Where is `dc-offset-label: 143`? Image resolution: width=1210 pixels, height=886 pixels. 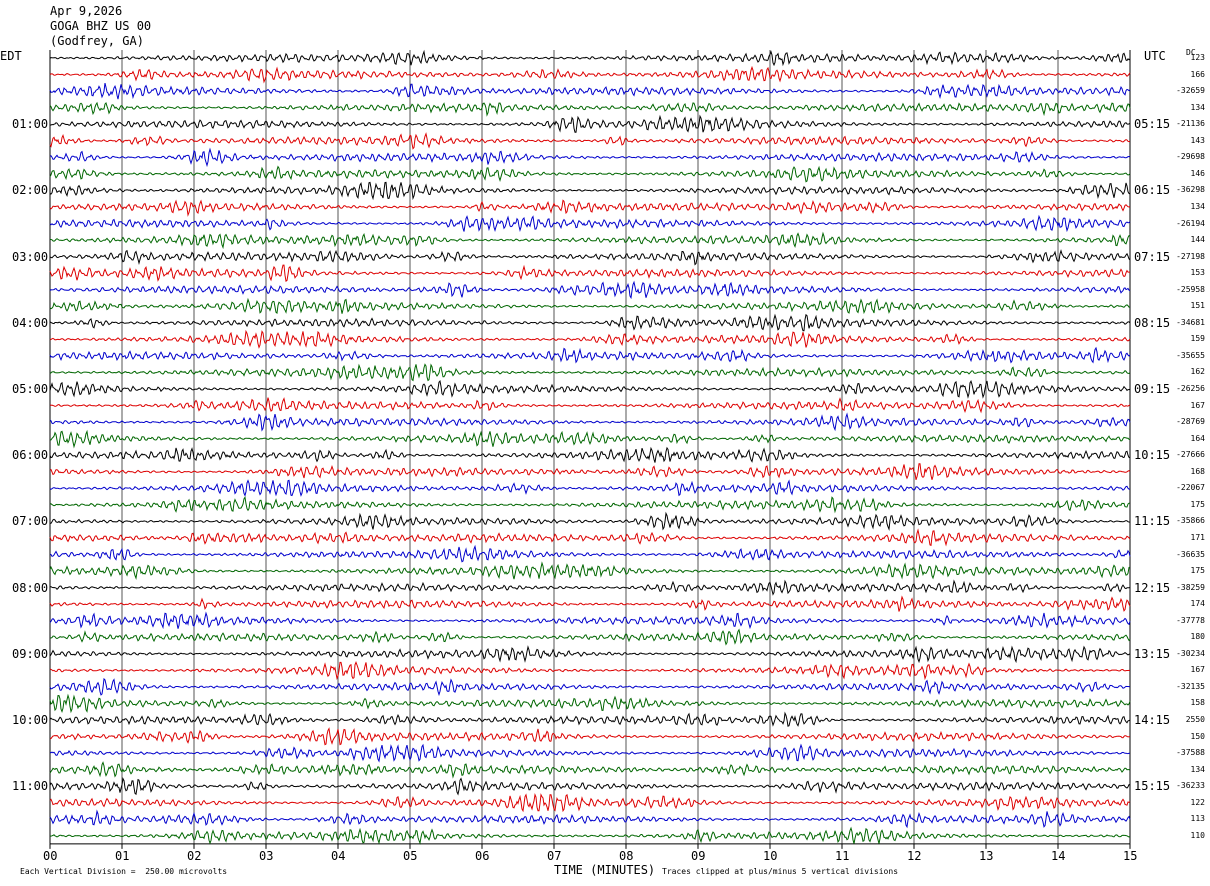 dc-offset-label: 143 is located at coordinates (1197, 140).